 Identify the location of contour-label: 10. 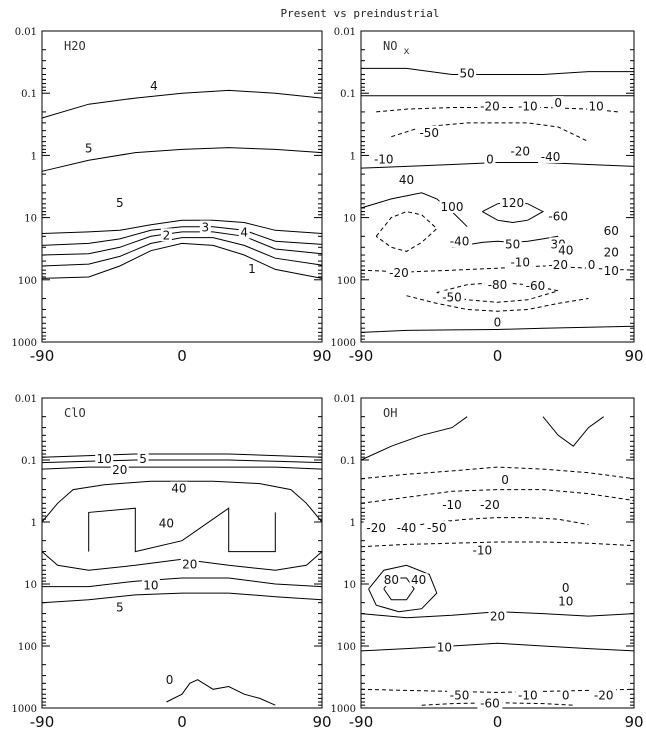
(595, 107).